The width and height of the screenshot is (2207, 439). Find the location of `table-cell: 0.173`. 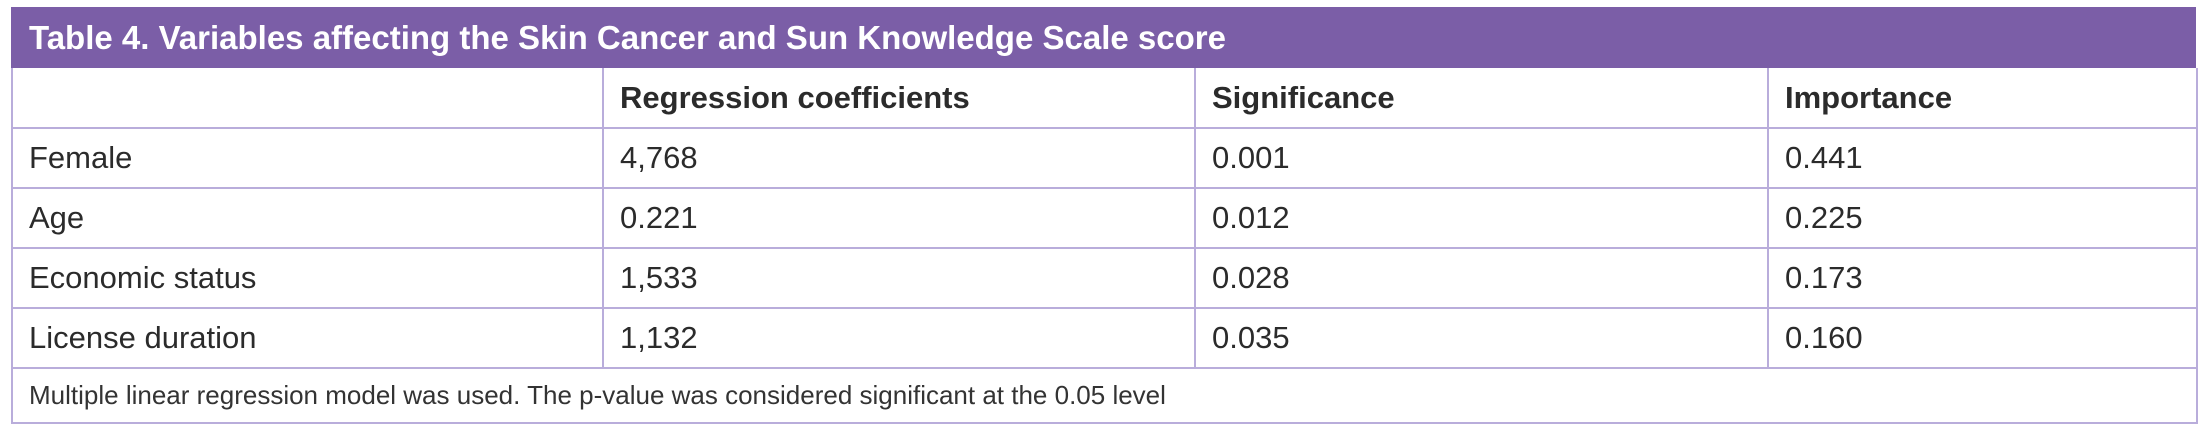

table-cell: 0.173 is located at coordinates (1982, 278).